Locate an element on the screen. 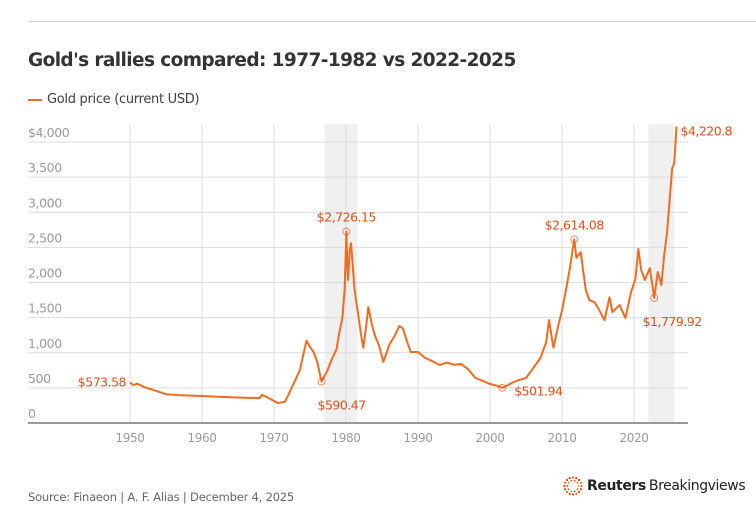 The width and height of the screenshot is (756, 517). x-tick-label: 1970 is located at coordinates (274, 438).